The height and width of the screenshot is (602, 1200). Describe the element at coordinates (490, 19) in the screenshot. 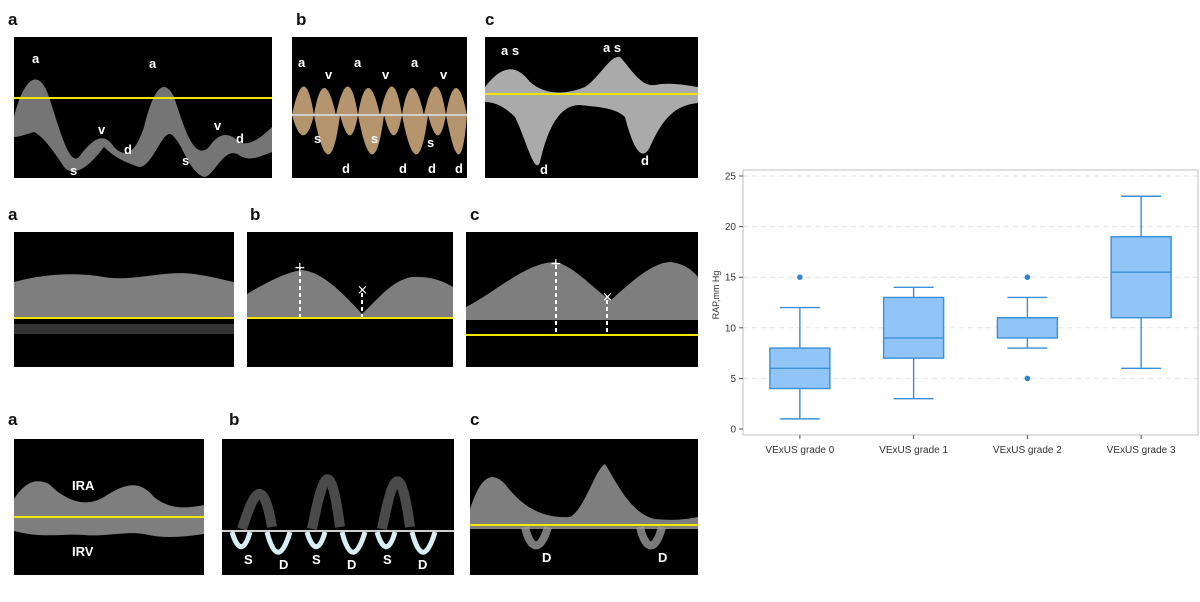

I see `panel-label-1c: c` at that location.